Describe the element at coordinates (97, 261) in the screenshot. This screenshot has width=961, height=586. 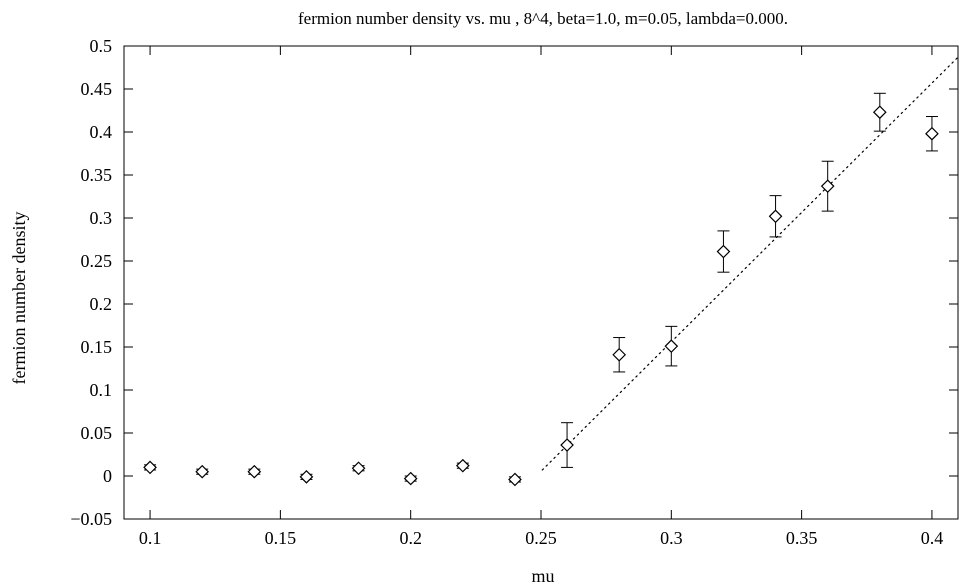
I see `y-tick-label: 0.25` at that location.